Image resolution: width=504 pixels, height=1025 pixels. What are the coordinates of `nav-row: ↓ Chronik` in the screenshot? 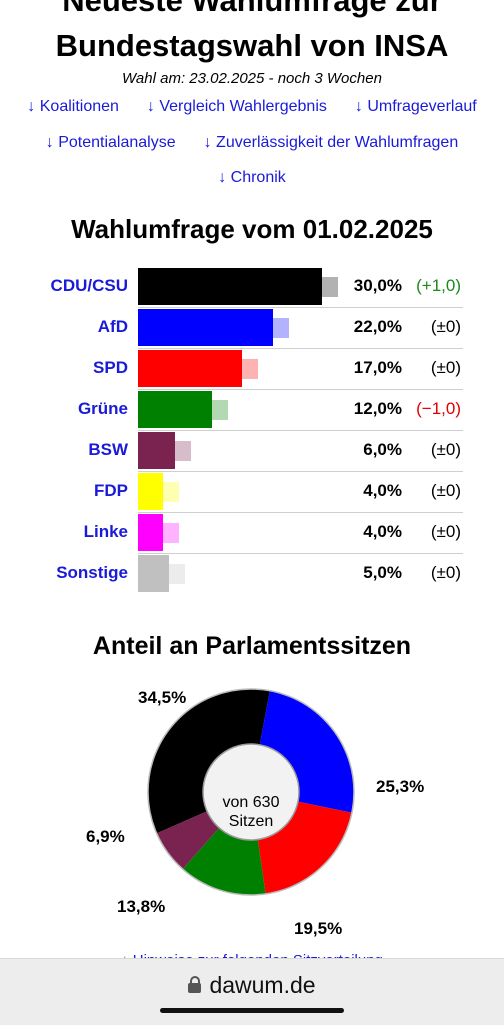 It's located at (252, 178).